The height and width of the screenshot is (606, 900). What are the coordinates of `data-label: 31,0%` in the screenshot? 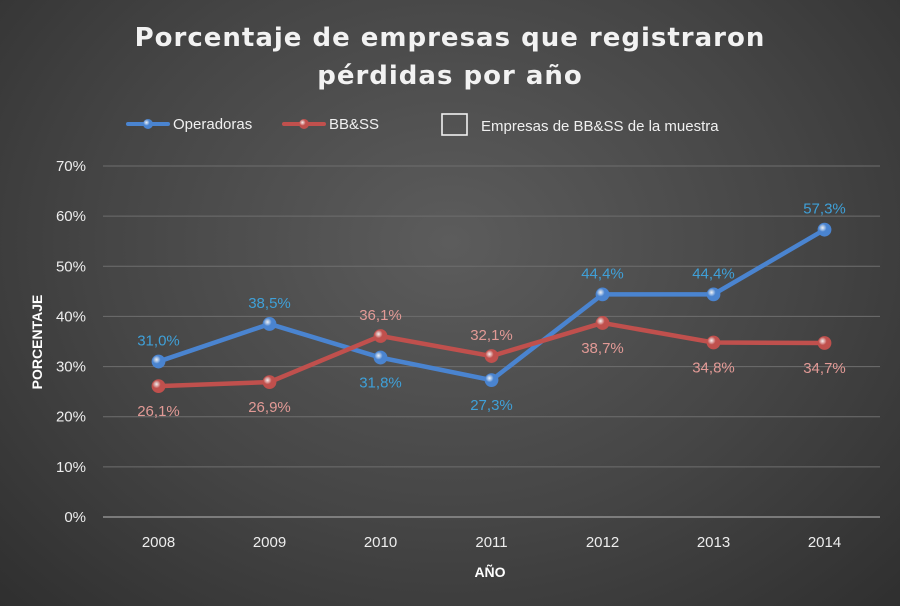 It's located at (158, 341).